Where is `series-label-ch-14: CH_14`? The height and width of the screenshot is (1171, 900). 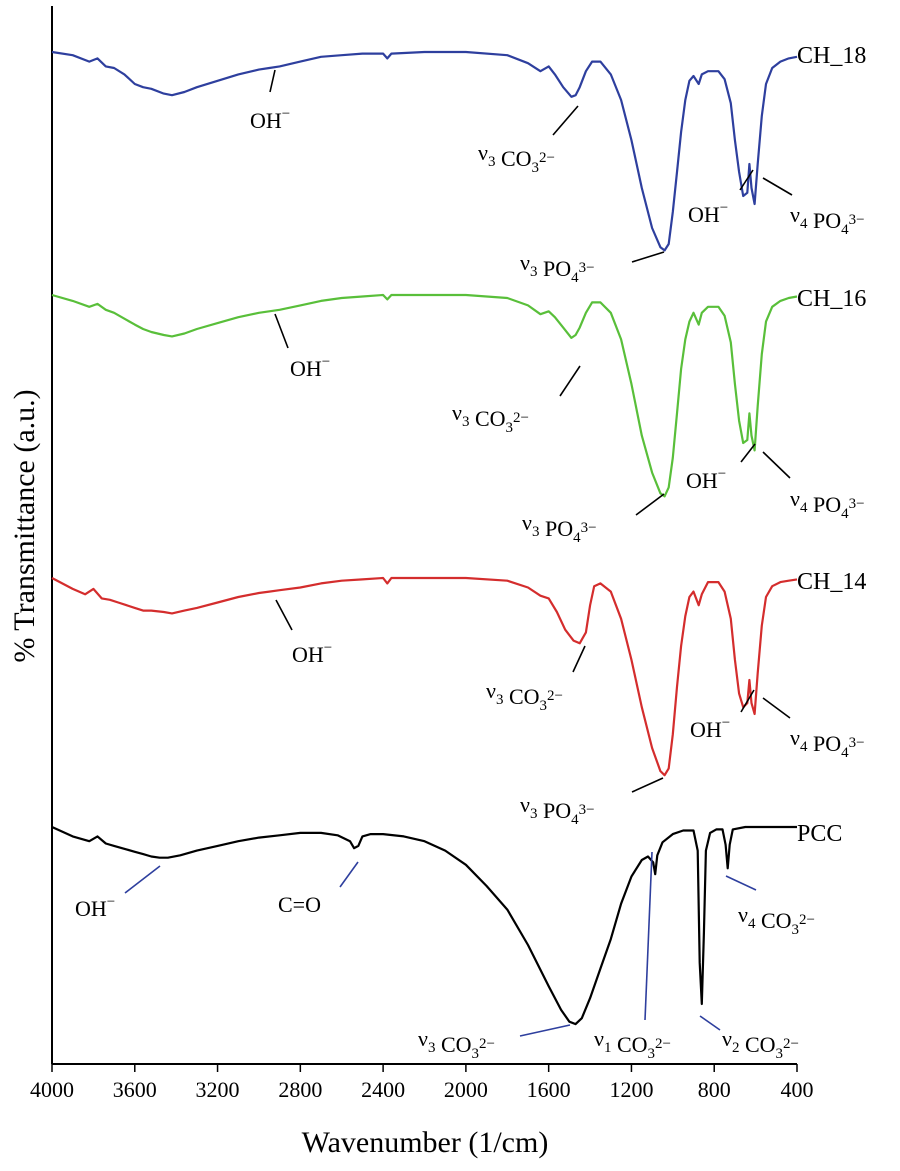 series-label-ch-14: CH_14 is located at coordinates (831, 582).